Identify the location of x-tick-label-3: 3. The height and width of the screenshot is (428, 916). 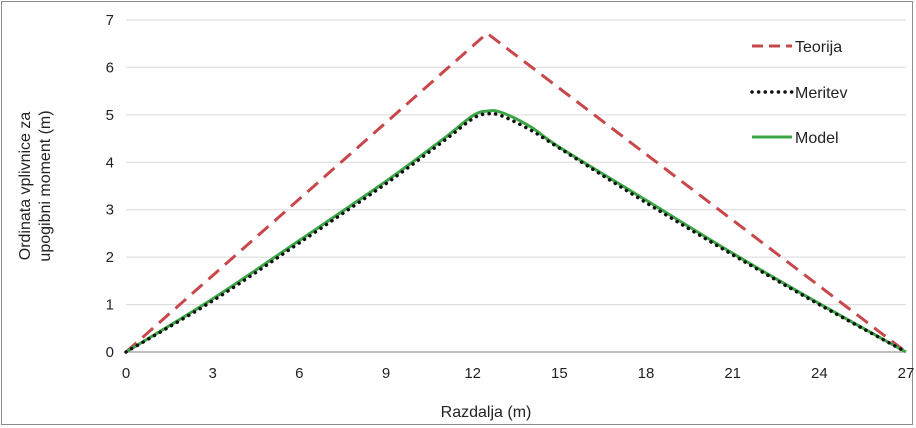
(212, 373).